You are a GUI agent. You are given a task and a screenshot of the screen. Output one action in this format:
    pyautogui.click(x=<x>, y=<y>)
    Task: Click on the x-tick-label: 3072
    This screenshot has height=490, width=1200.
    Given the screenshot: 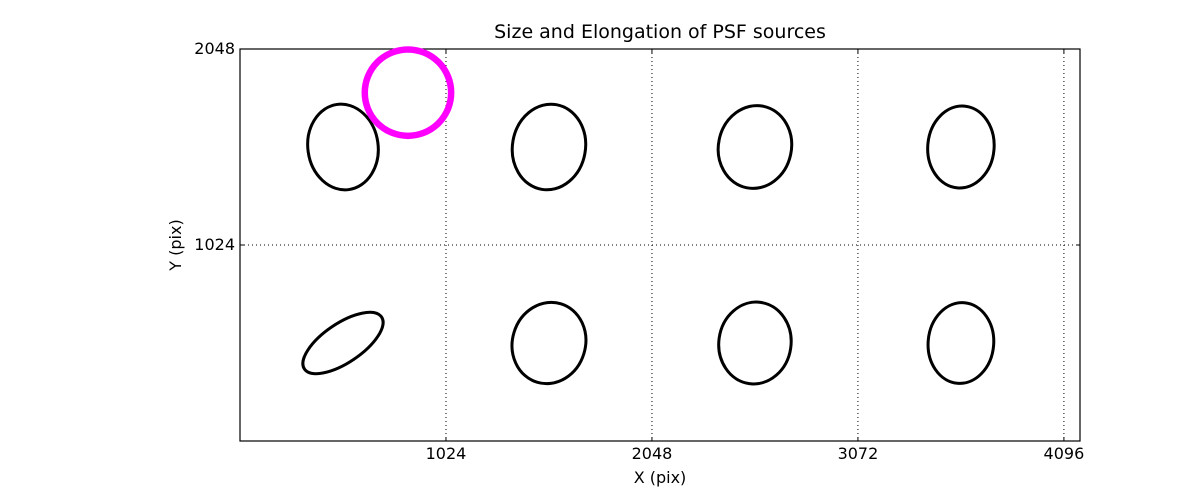 What is the action you would take?
    pyautogui.click(x=858, y=453)
    